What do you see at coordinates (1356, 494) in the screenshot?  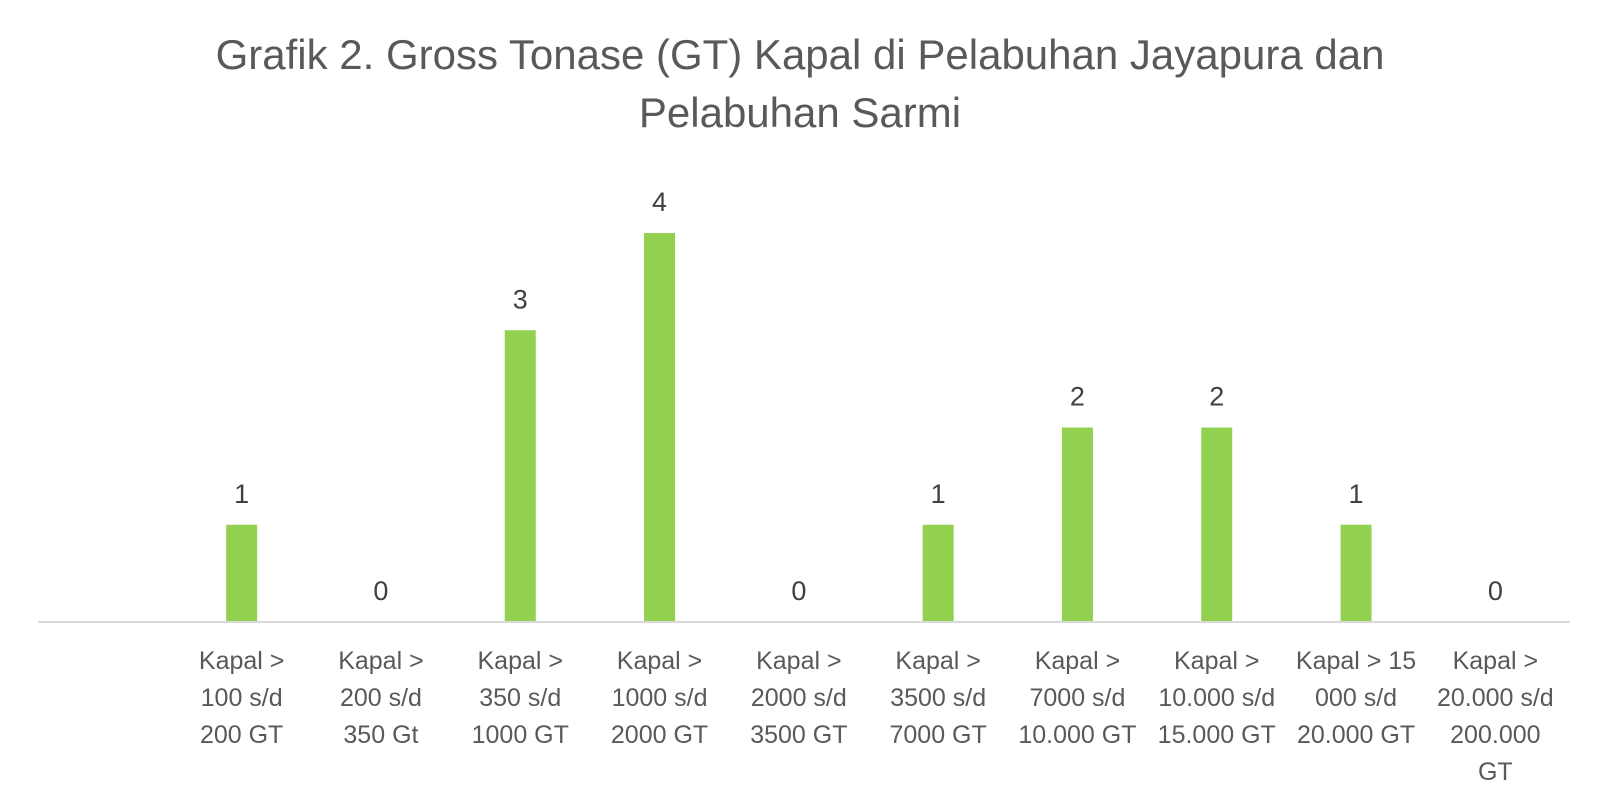 I see `data-label-9: 1` at bounding box center [1356, 494].